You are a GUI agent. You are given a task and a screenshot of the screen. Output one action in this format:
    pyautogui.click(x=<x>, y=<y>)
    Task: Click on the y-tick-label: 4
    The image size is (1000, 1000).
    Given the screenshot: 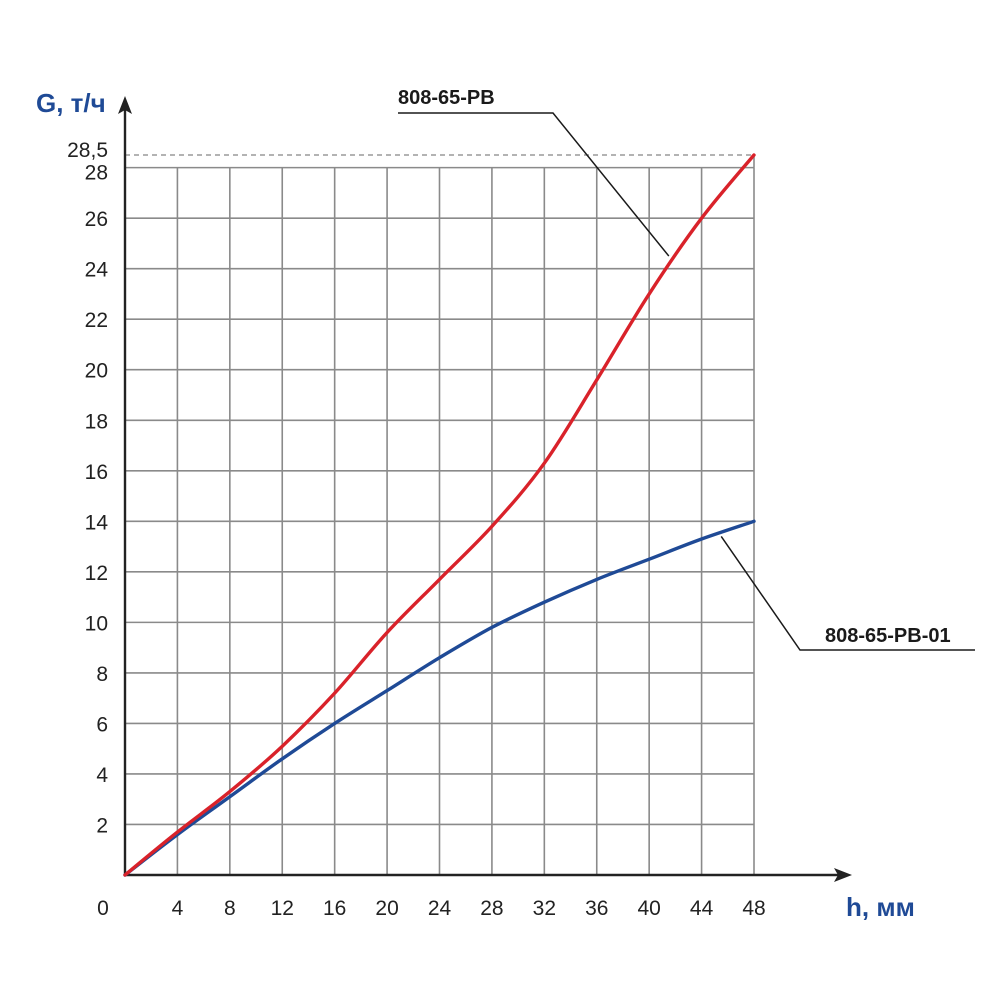 What is the action you would take?
    pyautogui.click(x=102, y=775)
    